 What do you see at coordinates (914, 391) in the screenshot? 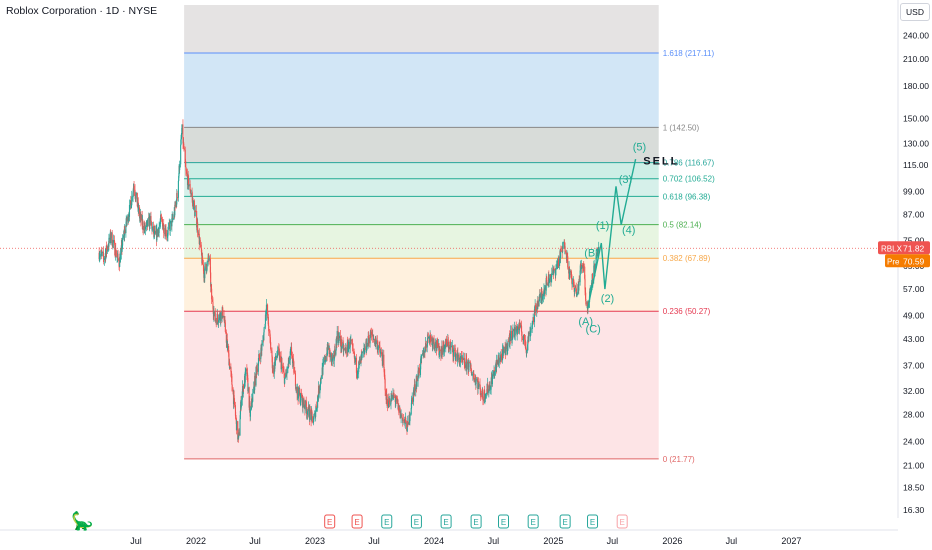
I see `y-tick-label: 32.00` at bounding box center [914, 391].